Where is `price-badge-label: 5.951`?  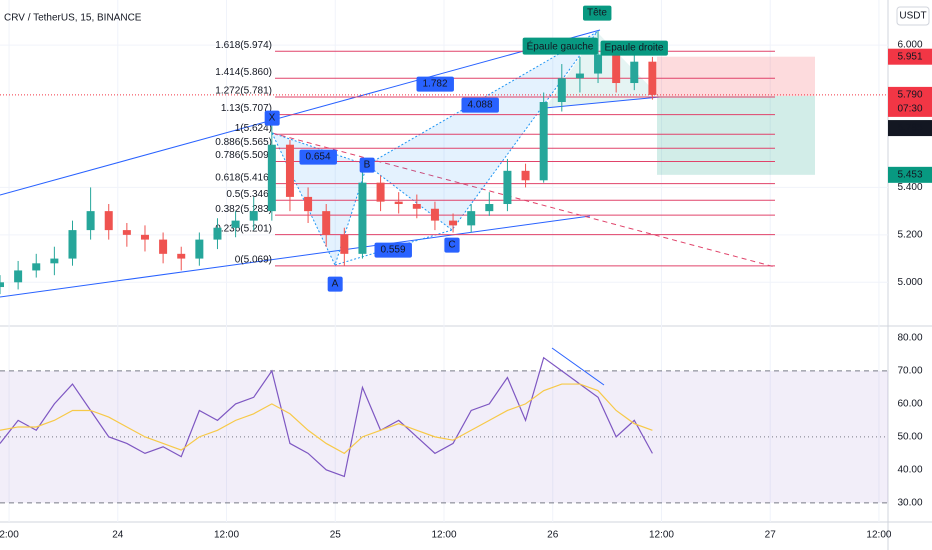 price-badge-label: 5.951 is located at coordinates (909, 56).